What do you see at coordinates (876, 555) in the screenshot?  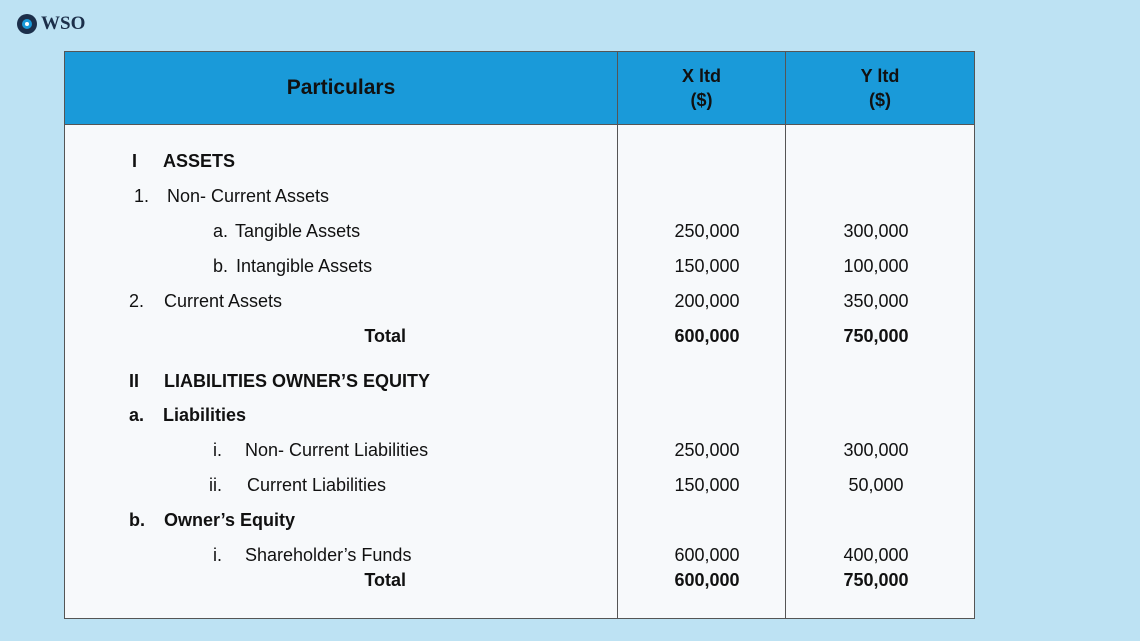 I see `y-value: 400,000` at bounding box center [876, 555].